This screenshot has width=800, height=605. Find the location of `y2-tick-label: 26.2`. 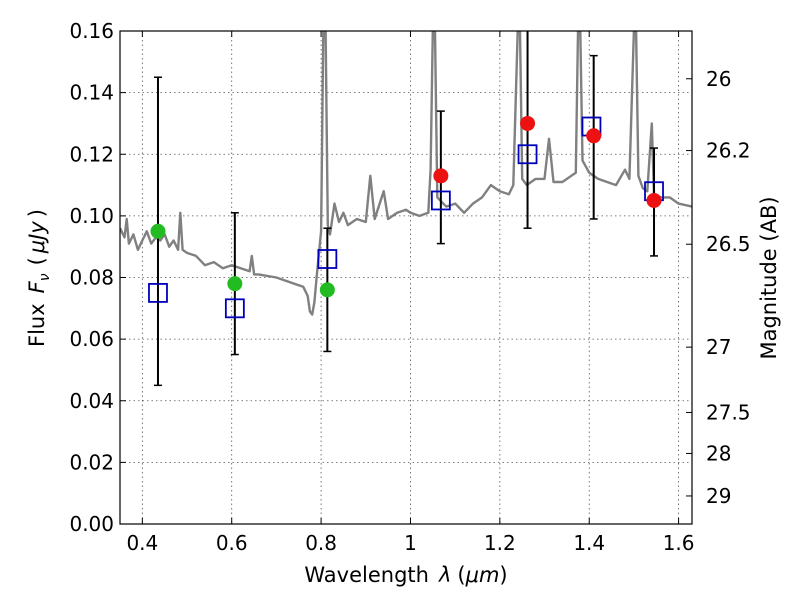

y2-tick-label: 26.2 is located at coordinates (728, 151).